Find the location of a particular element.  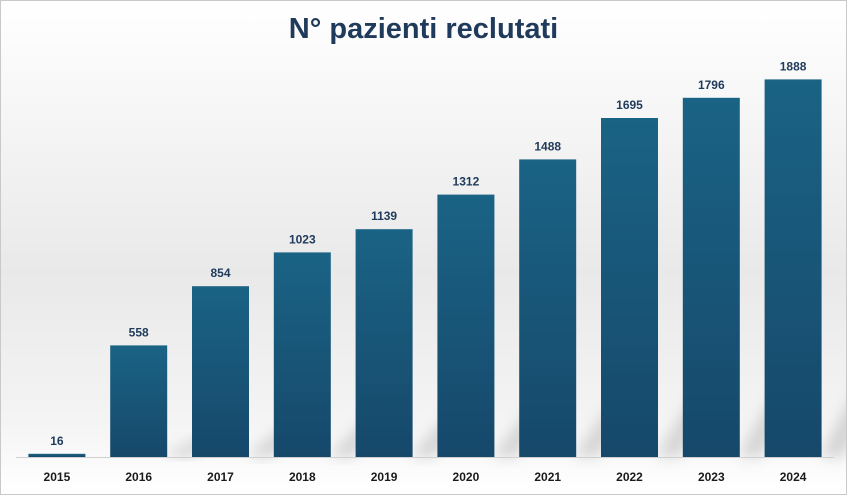

bar-2023 is located at coordinates (711, 277).